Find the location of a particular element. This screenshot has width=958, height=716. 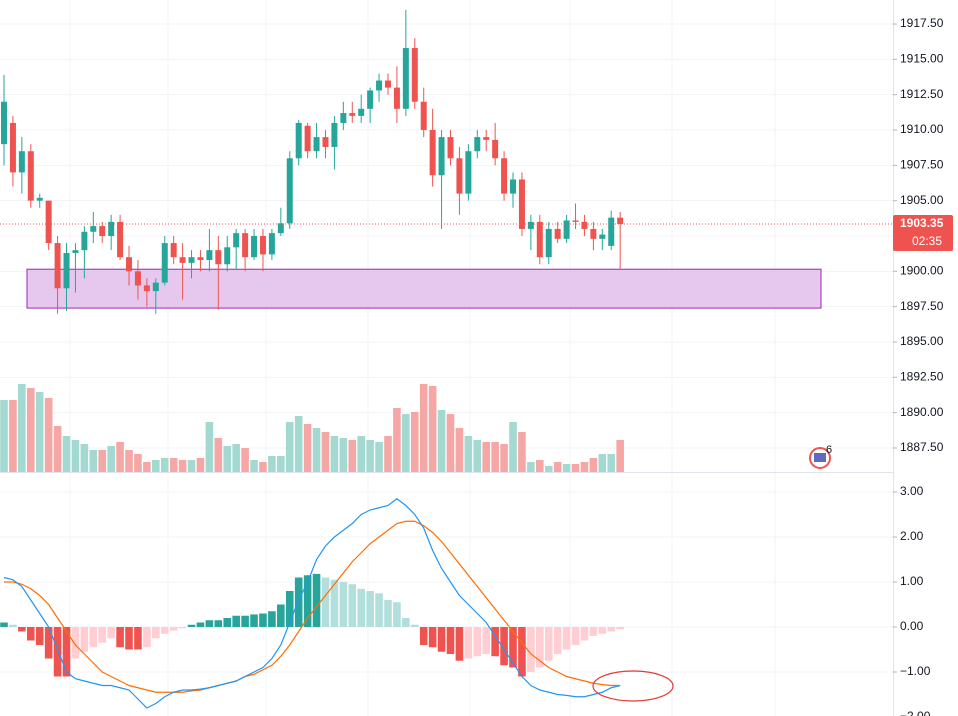

y-tick-label: 1892.50 is located at coordinates (922, 376).